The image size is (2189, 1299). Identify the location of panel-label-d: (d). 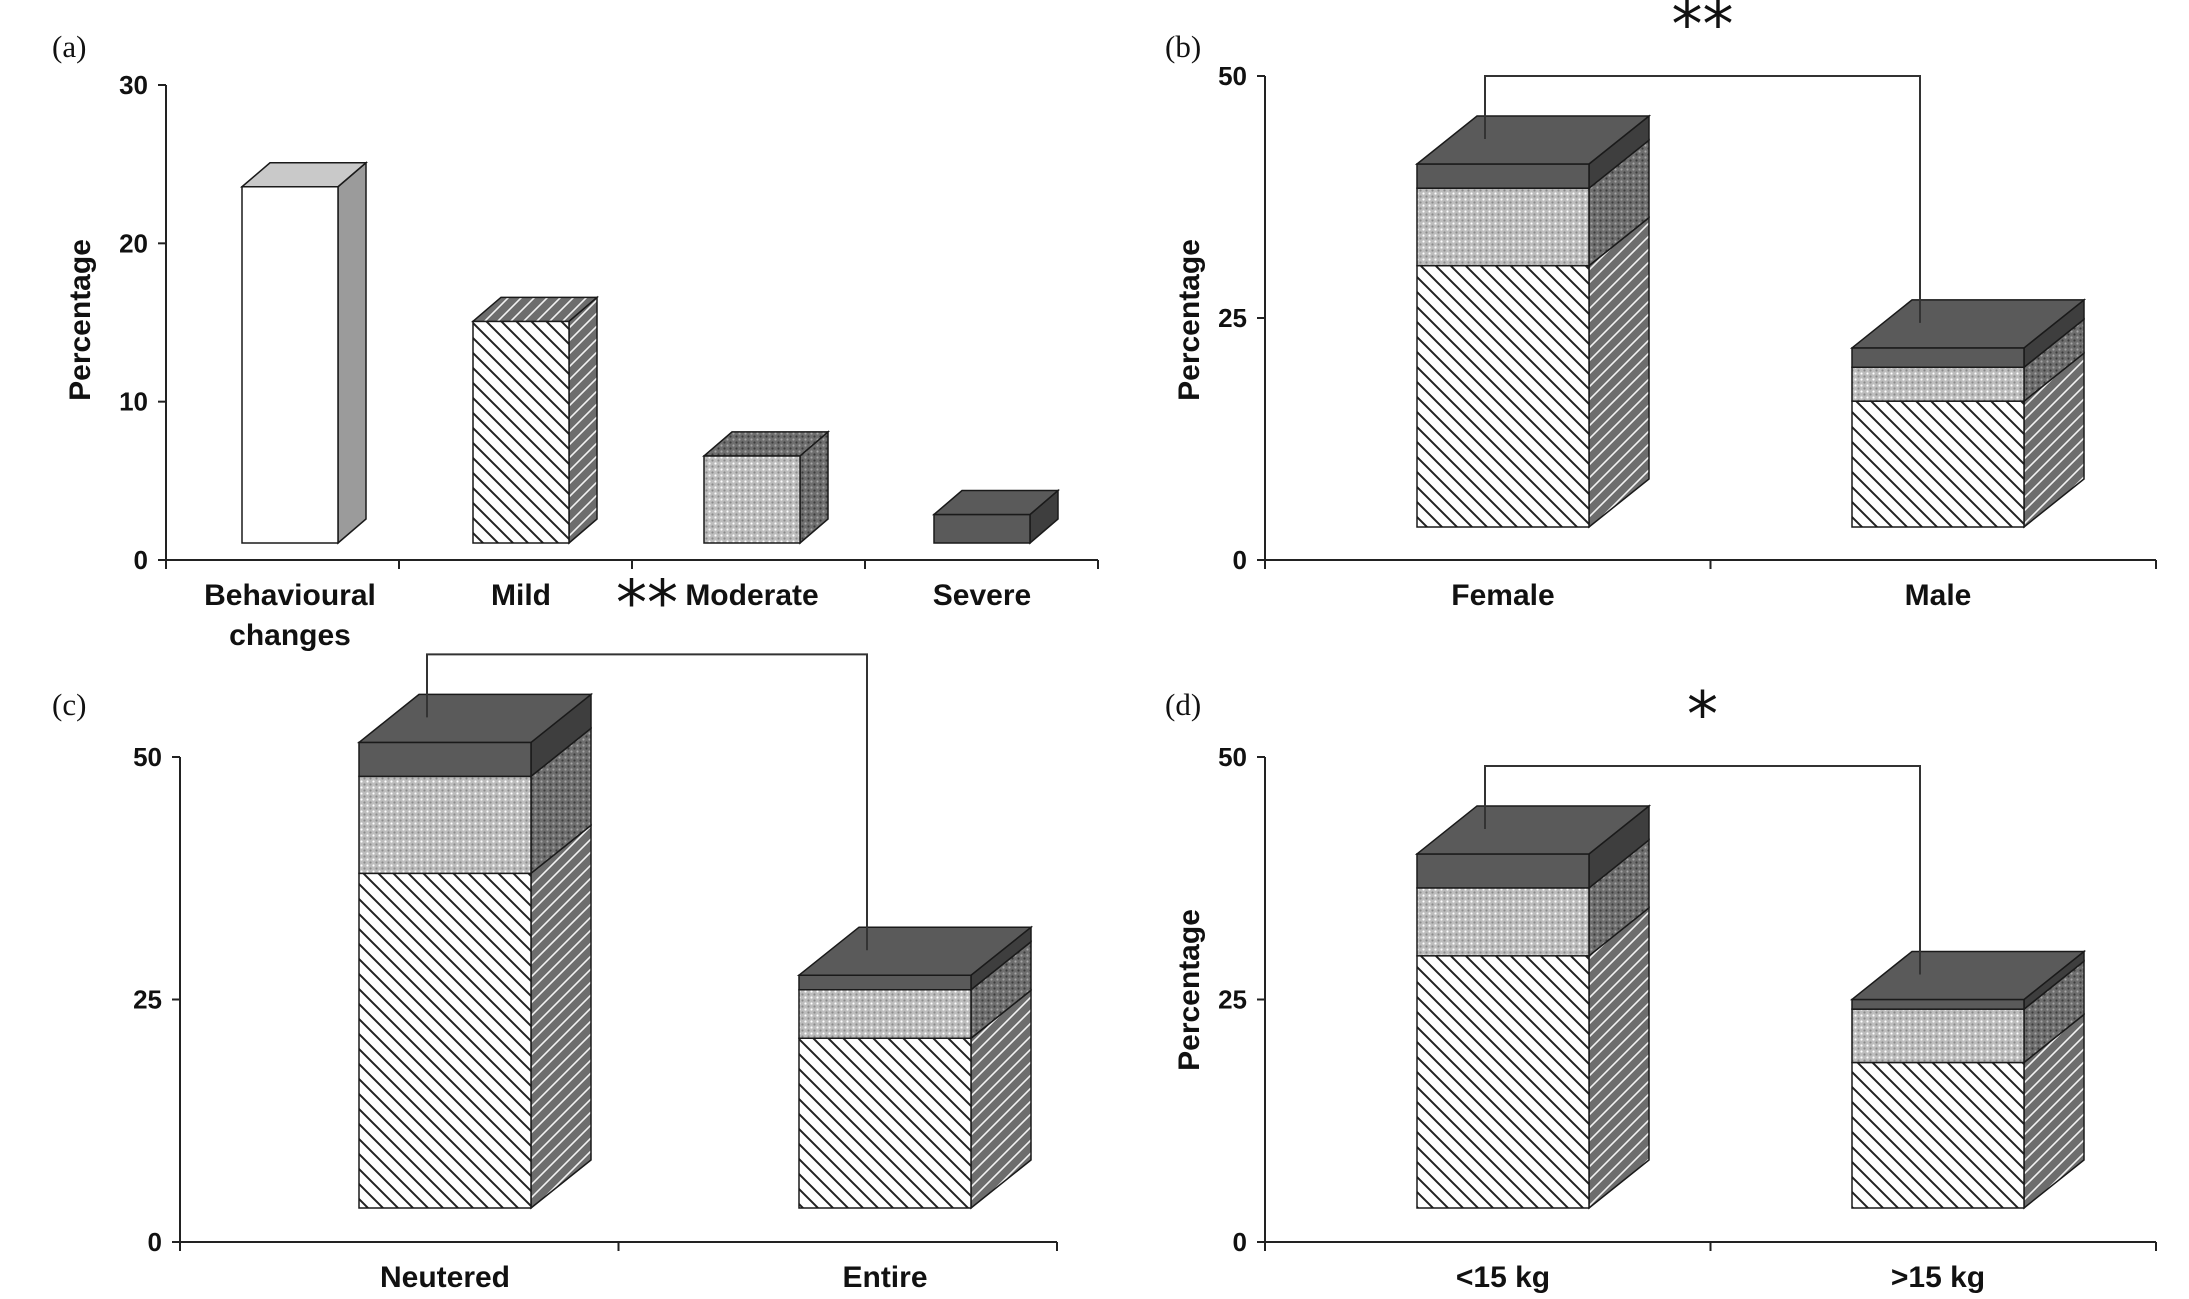
(1183, 704).